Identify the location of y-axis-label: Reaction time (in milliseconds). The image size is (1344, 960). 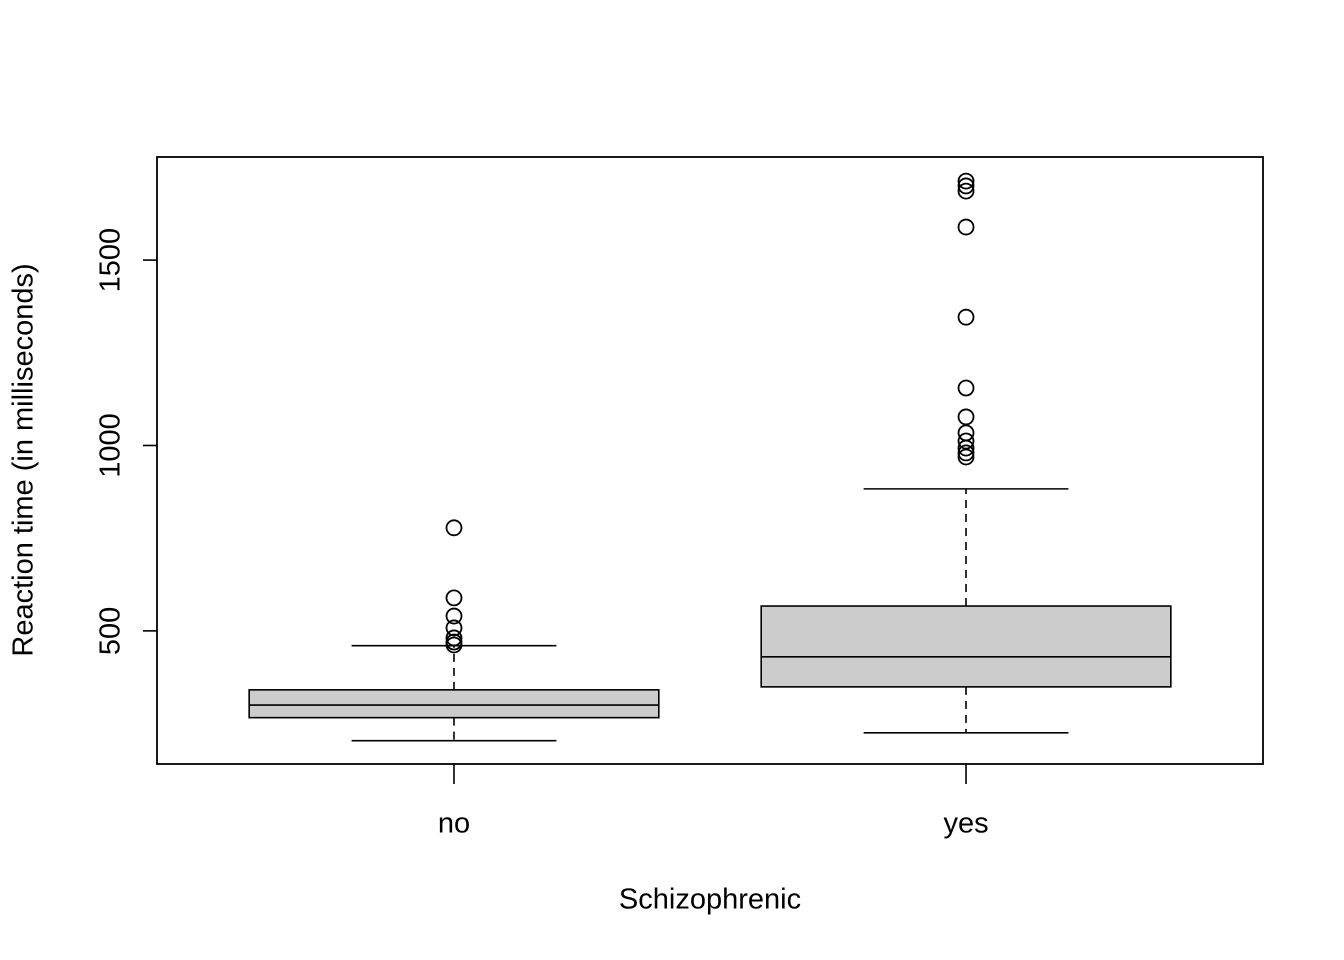
(24, 459).